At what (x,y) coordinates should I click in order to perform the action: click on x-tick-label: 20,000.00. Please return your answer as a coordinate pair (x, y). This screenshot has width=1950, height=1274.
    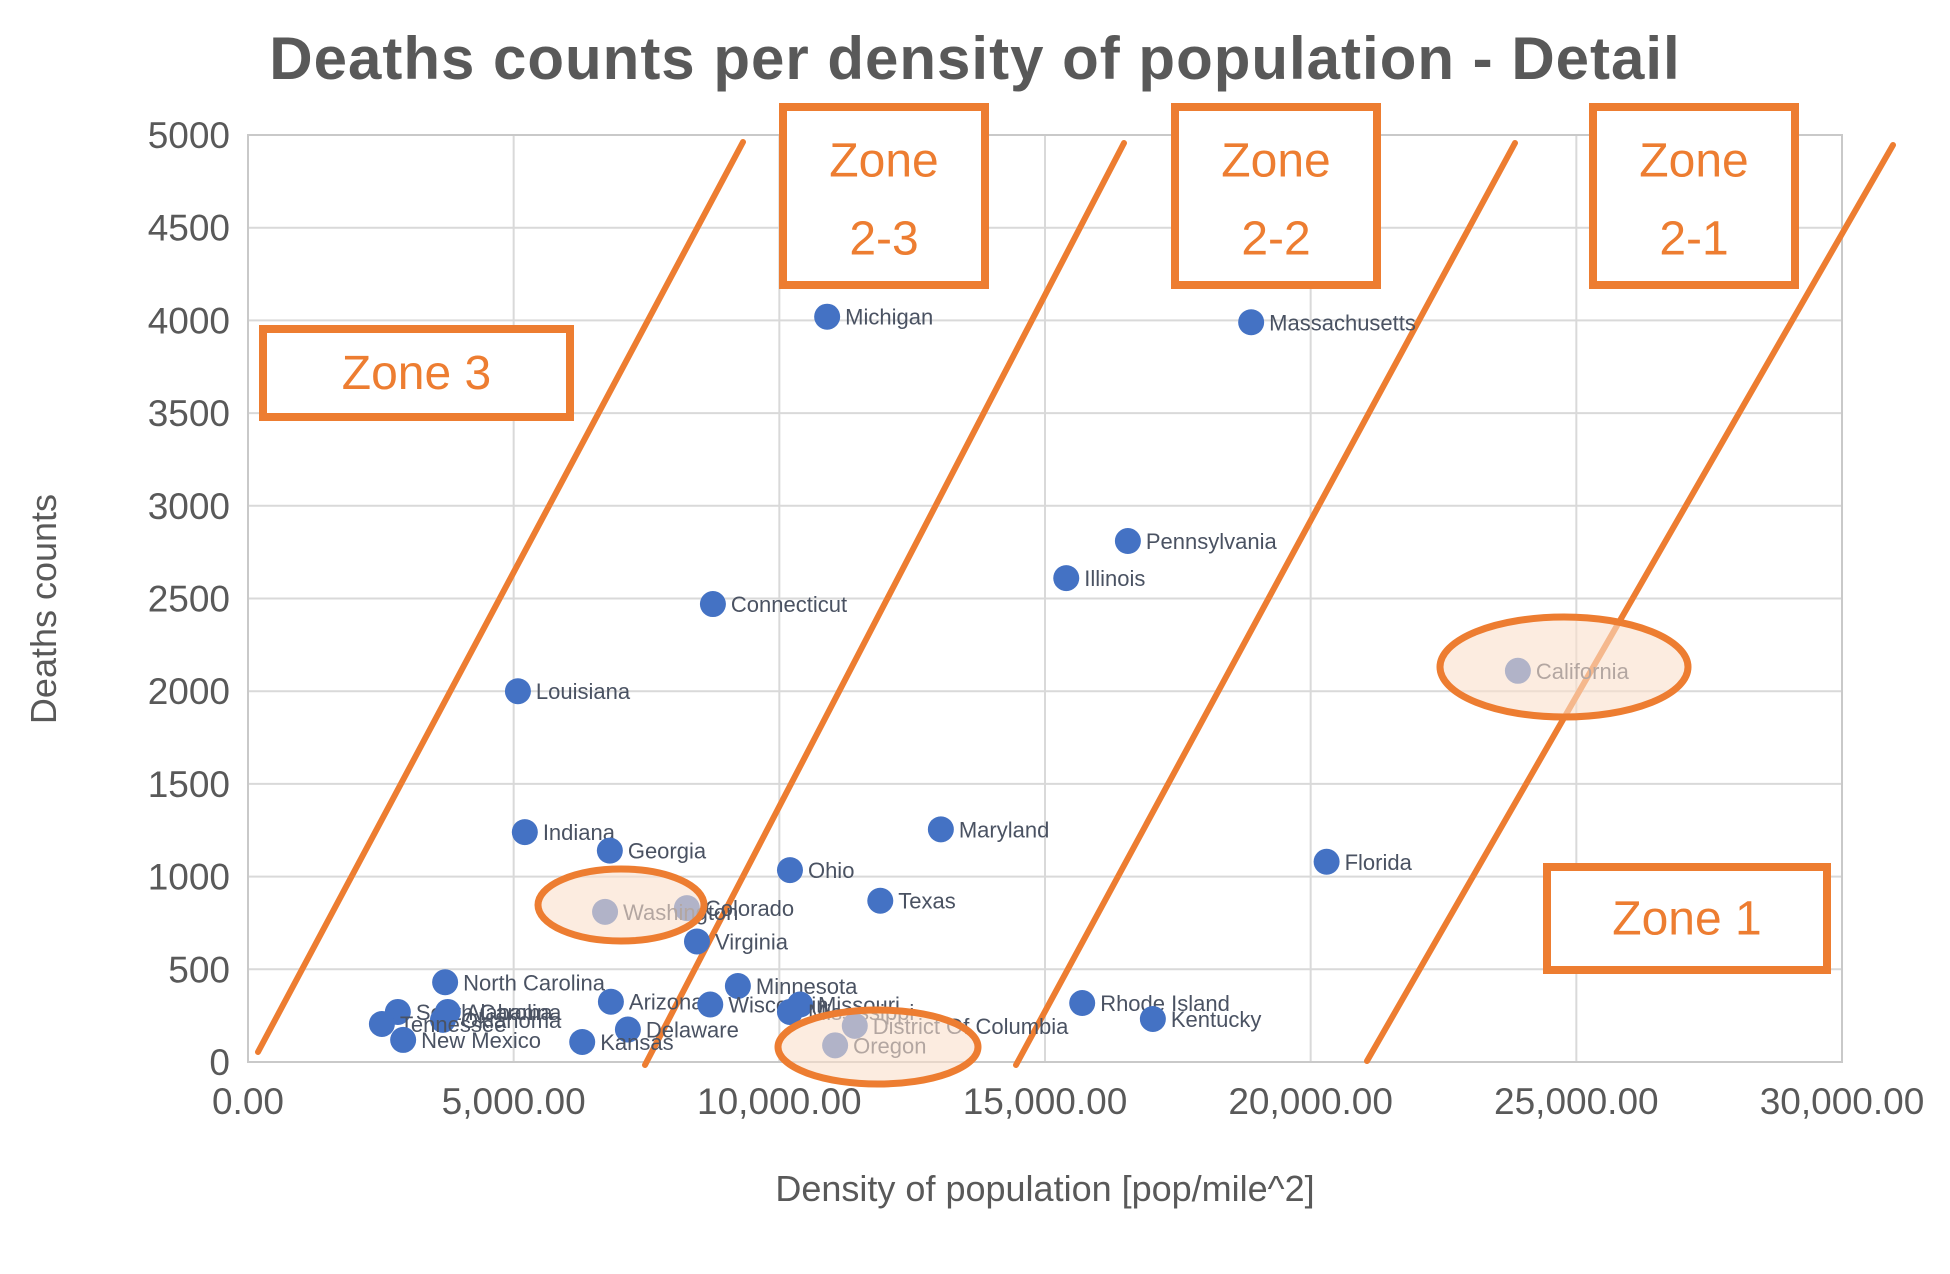
    Looking at the image, I should click on (1310, 1101).